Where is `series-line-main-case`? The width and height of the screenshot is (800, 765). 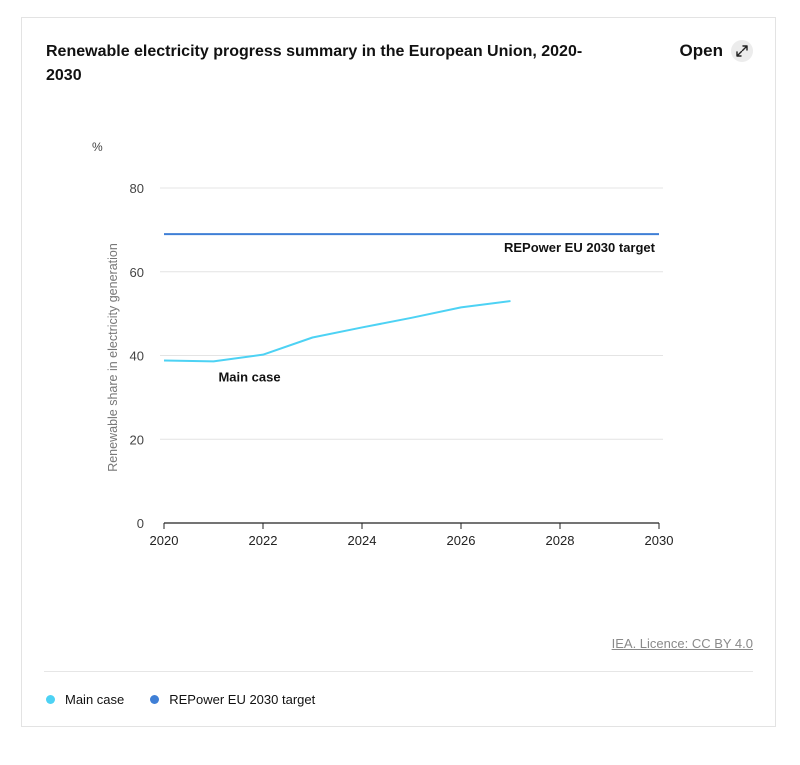 series-line-main-case is located at coordinates (337, 331).